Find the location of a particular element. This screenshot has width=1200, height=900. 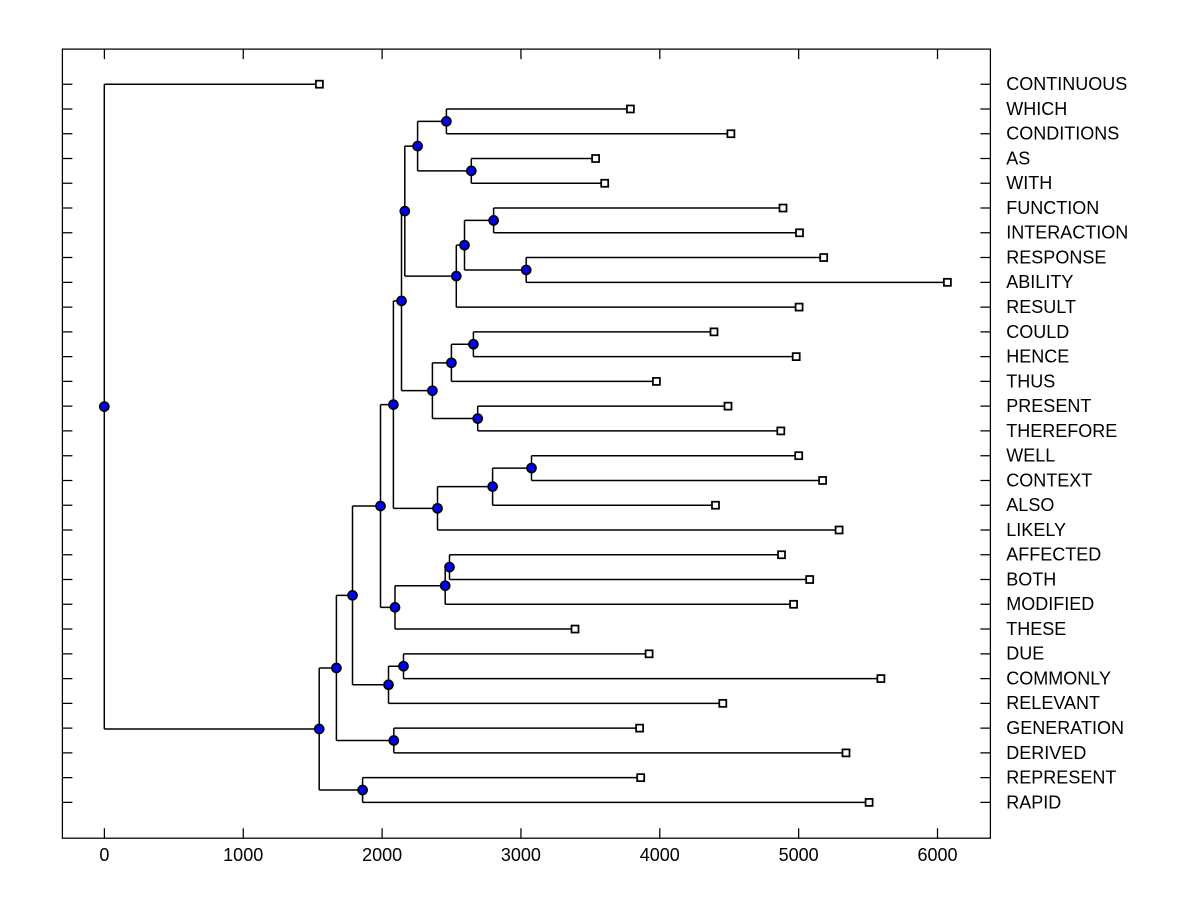

svg-text: 2000 is located at coordinates (382, 855).